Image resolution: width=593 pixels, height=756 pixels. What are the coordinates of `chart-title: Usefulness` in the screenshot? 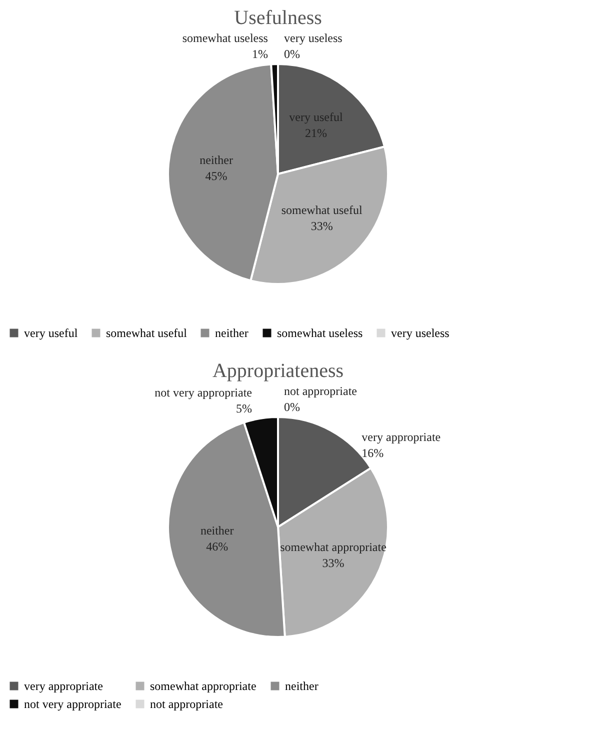 It's located at (278, 18).